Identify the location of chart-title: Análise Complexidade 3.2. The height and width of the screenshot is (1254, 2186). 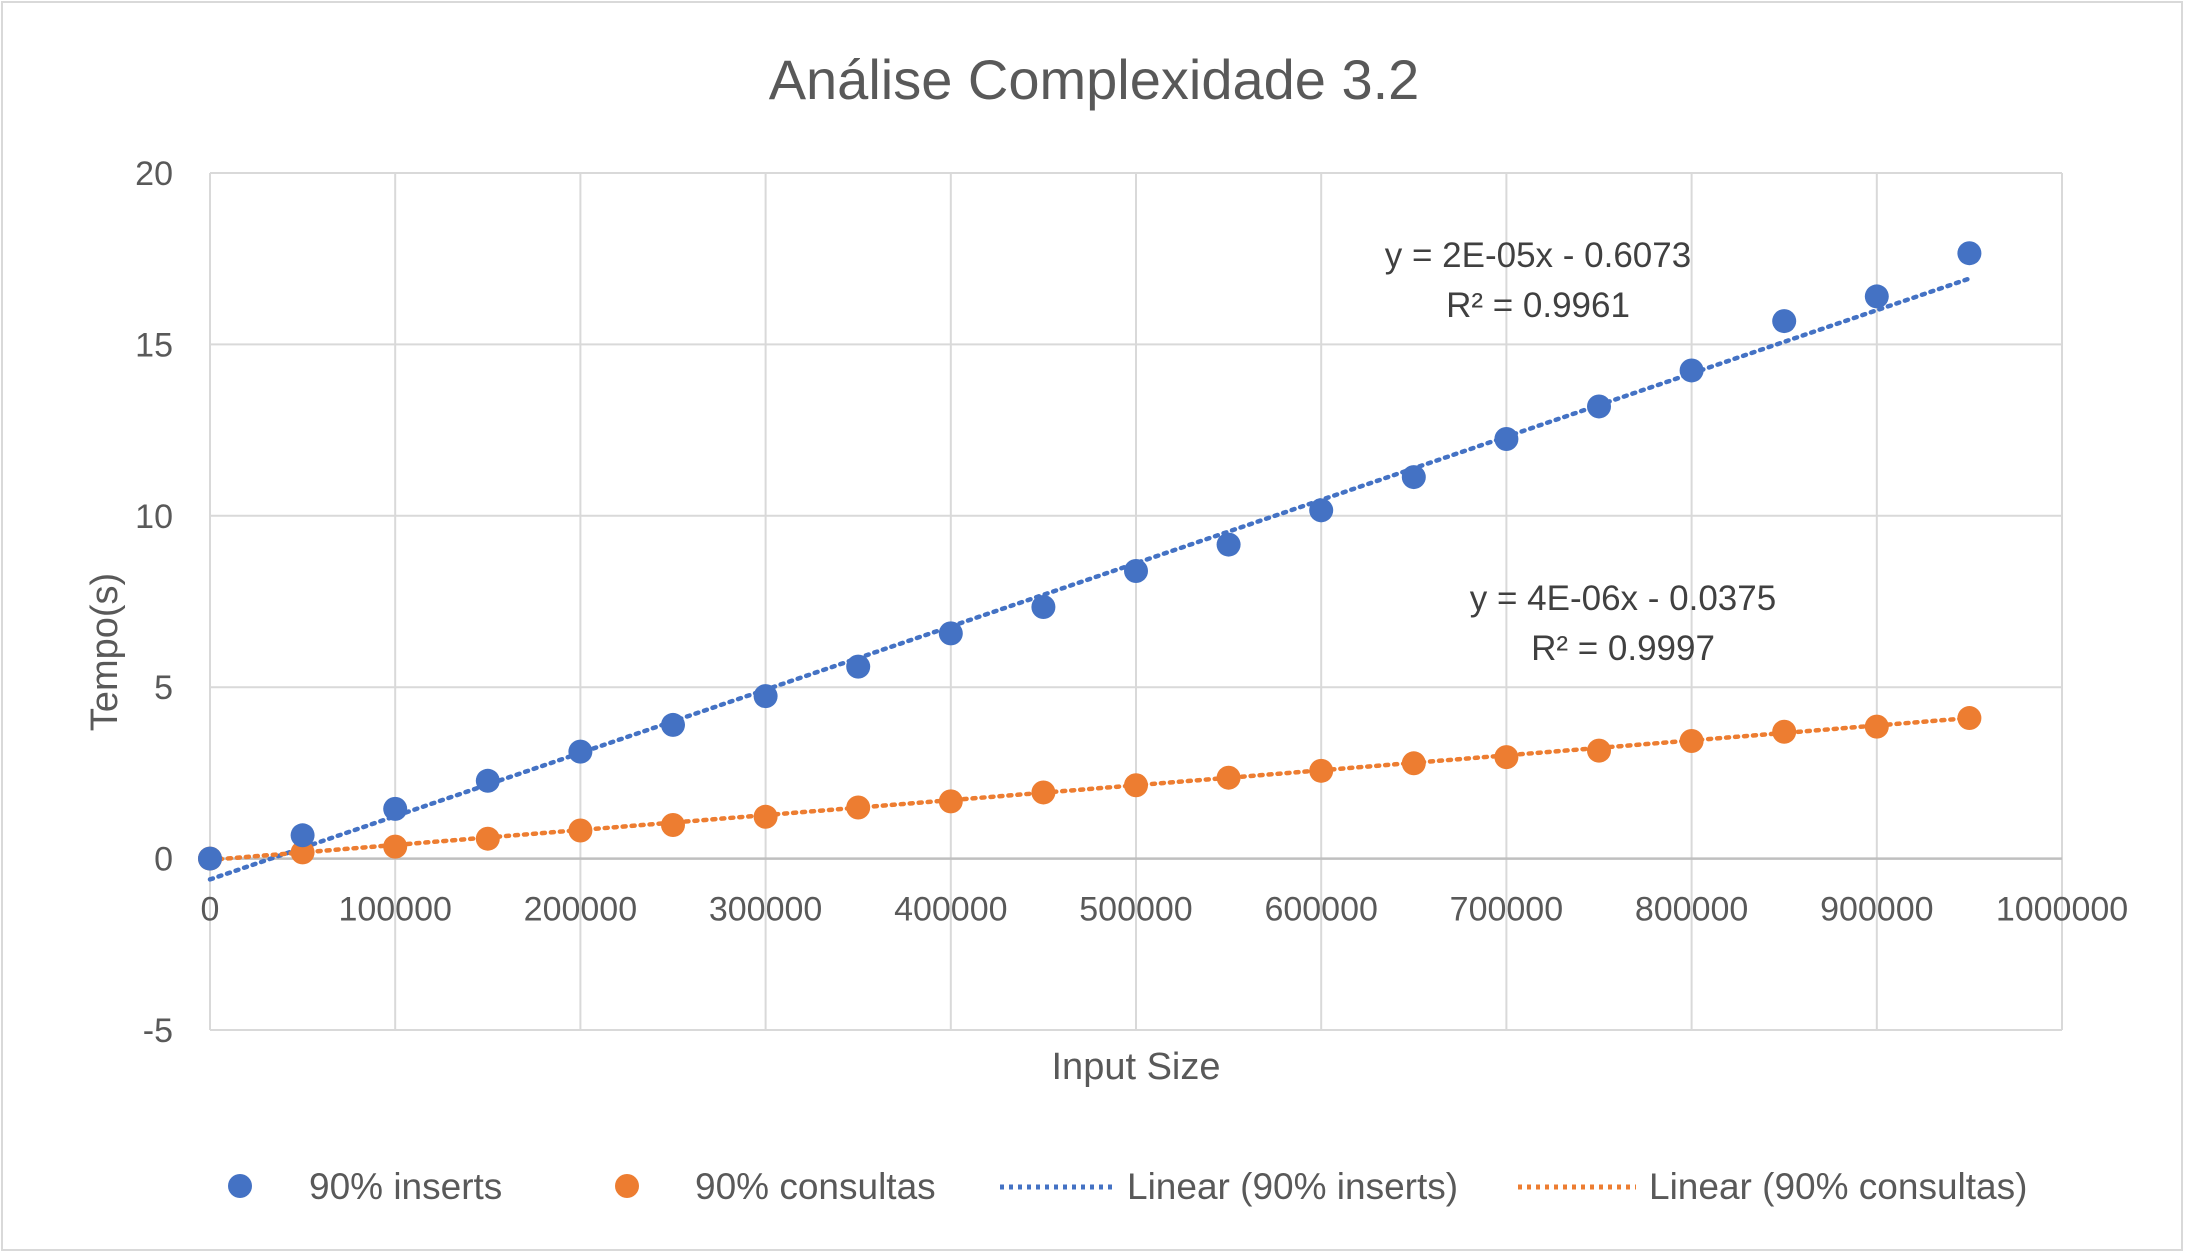
(1094, 79).